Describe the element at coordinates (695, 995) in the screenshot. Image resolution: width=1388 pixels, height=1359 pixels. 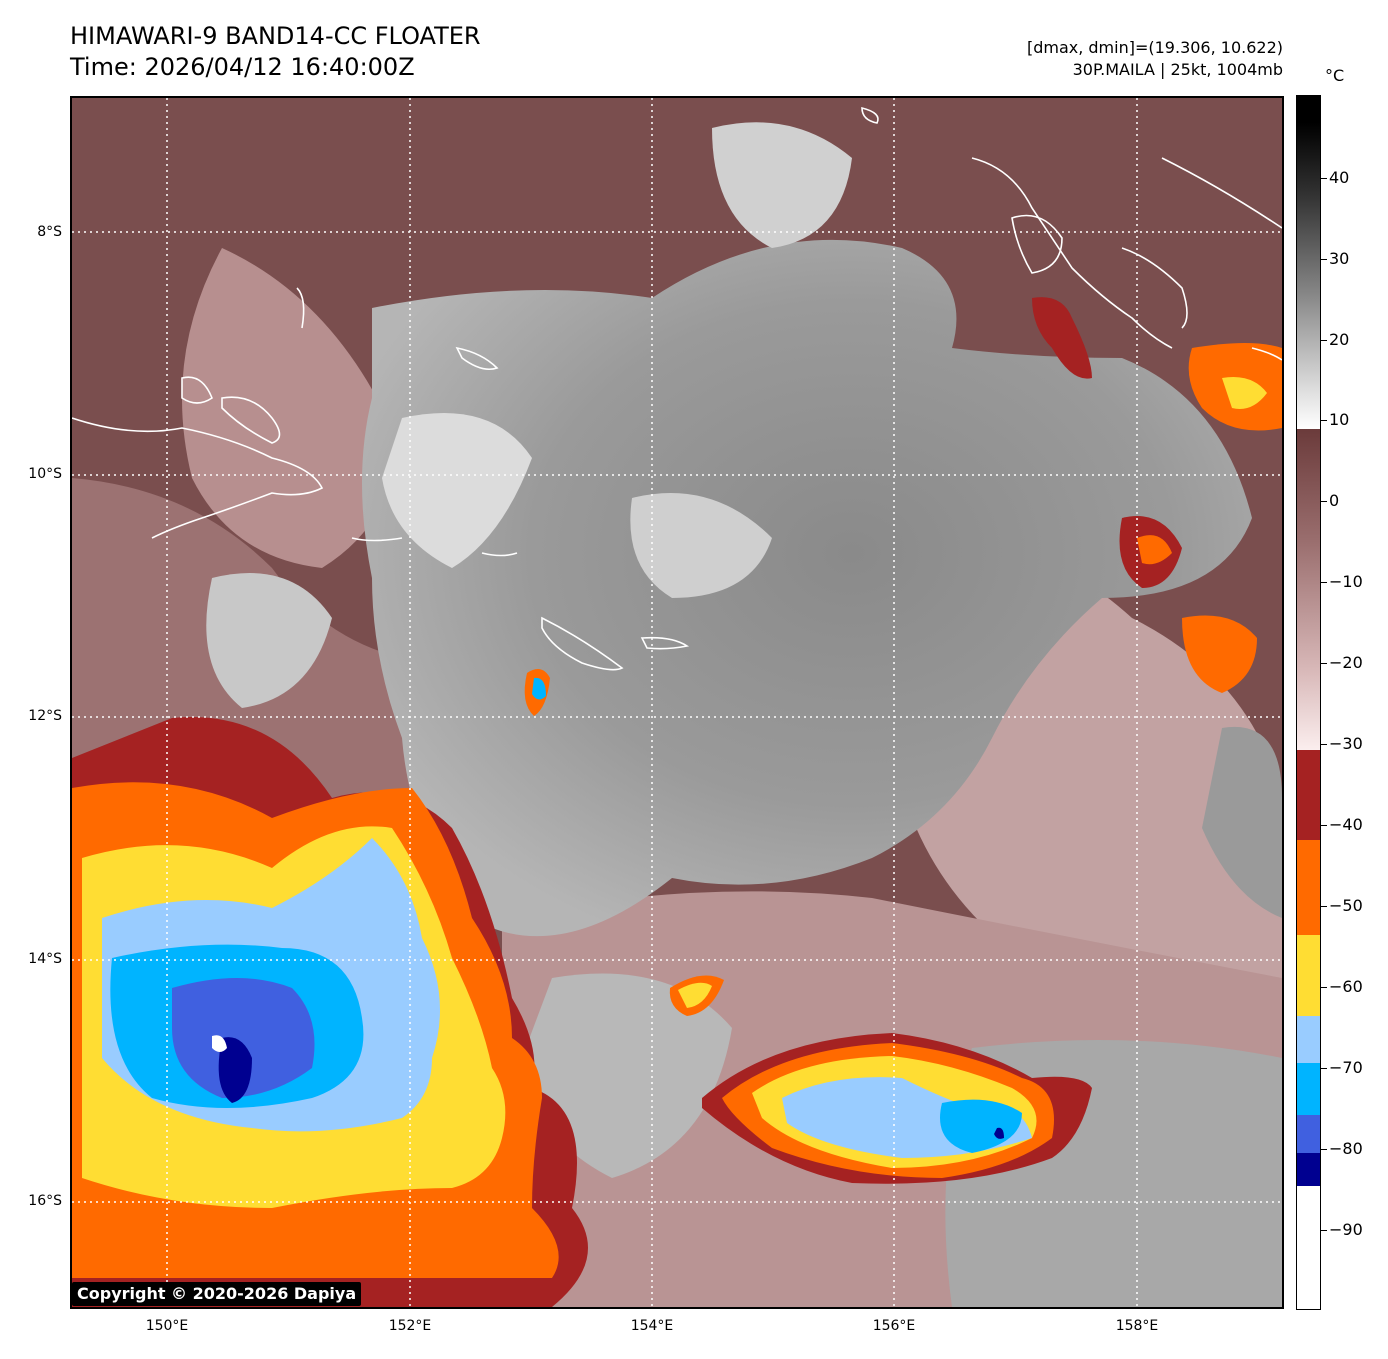
I see `small-cell-2-yellow` at that location.